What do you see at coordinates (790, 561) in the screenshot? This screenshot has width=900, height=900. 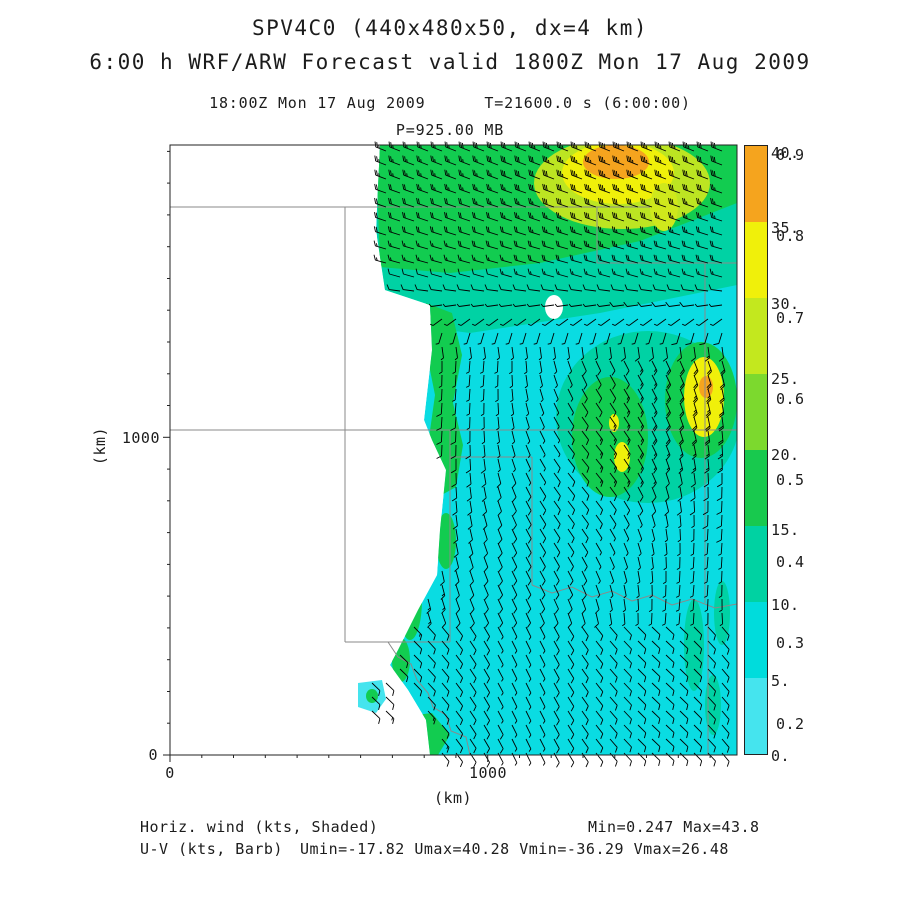 I see `colorbar-ratio-label: 0.4` at bounding box center [790, 561].